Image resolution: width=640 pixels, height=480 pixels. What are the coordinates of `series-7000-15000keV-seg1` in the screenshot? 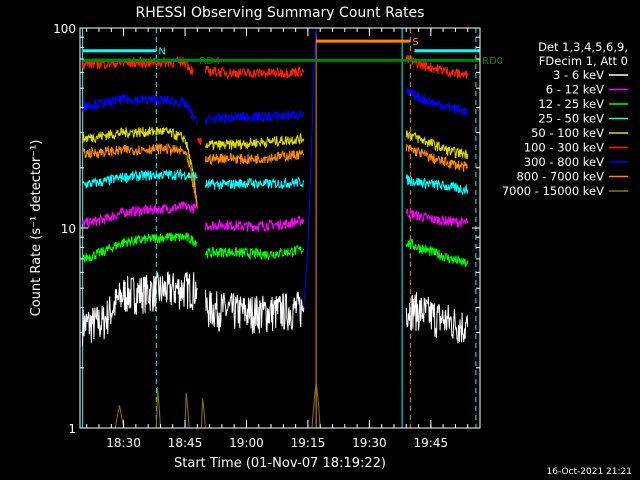 It's located at (158, 408).